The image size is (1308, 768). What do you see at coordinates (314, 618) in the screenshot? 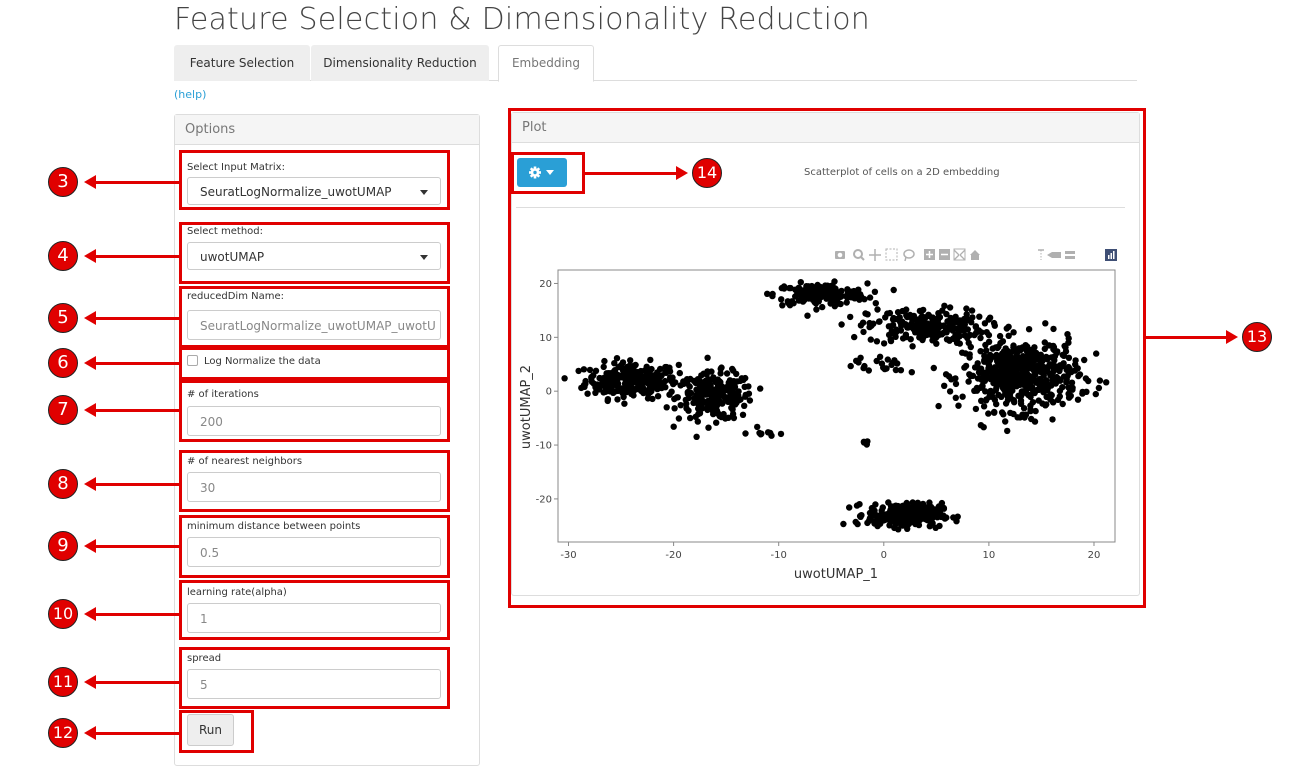
I see `learning-rate-input: 1` at bounding box center [314, 618].